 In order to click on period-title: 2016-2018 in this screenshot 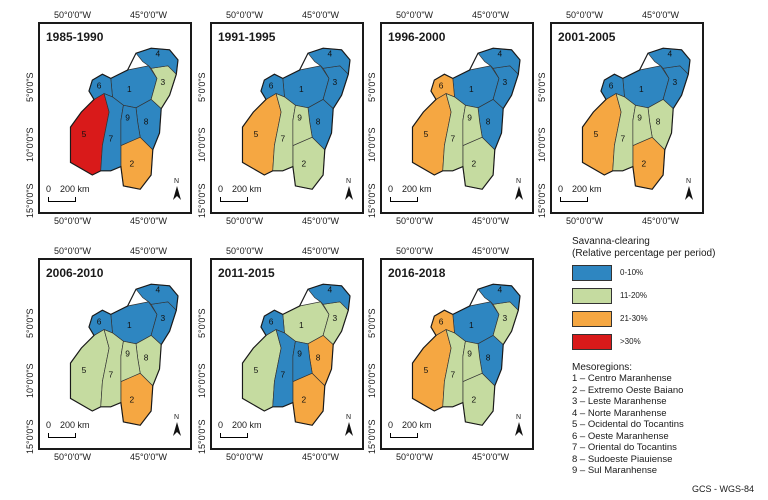, I will do `click(417, 273)`.